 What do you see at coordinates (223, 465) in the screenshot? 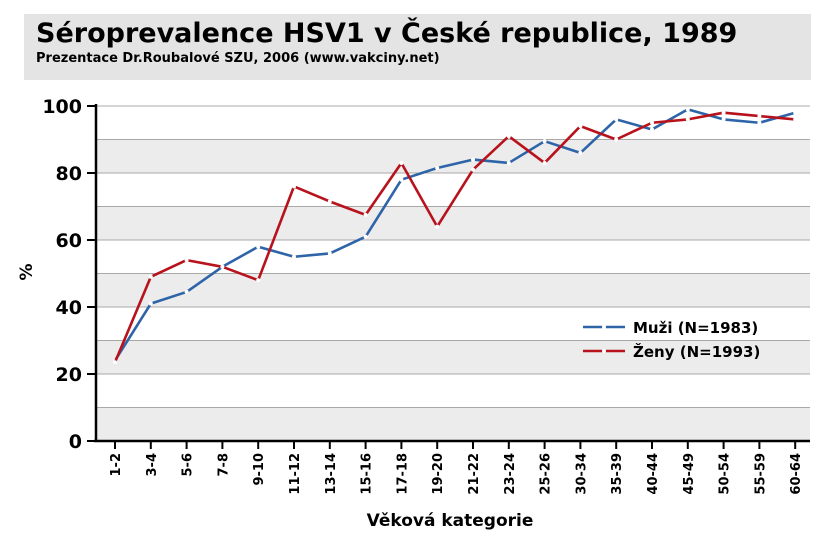
I see `x-tick-label: 7-8` at bounding box center [223, 465].